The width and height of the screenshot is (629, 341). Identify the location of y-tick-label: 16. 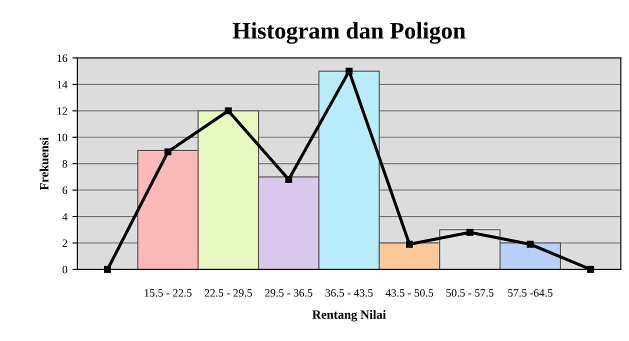
(63, 58).